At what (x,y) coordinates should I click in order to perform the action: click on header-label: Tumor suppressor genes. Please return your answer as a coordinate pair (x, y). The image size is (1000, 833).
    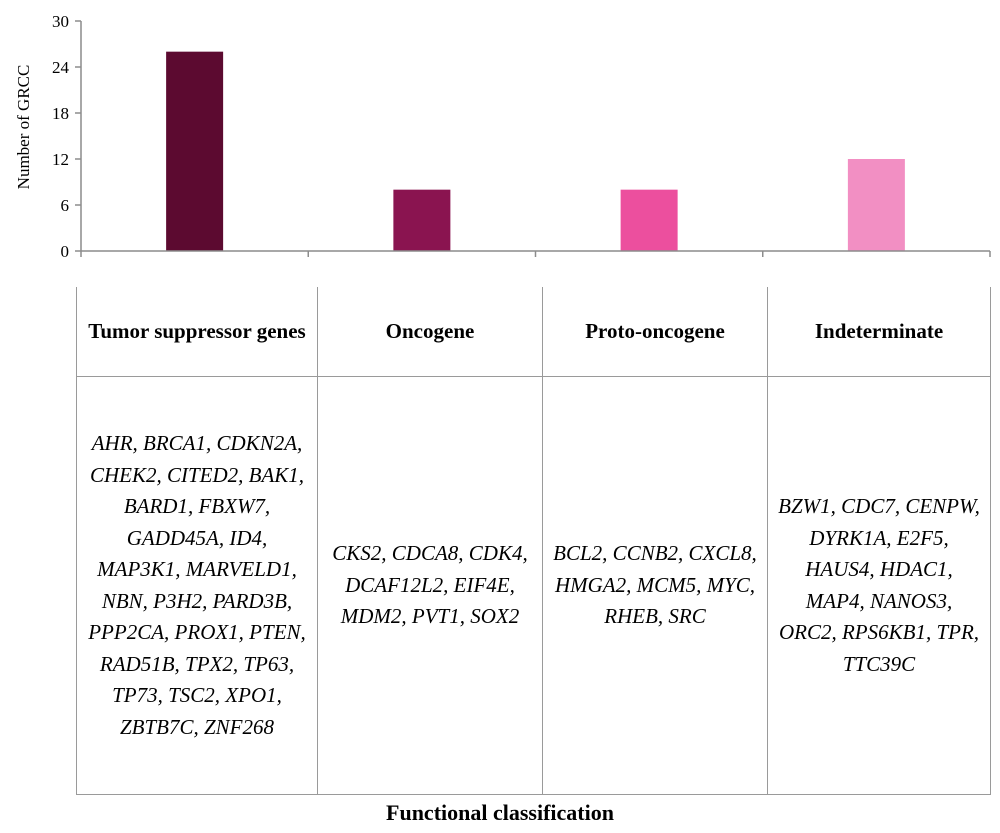
    Looking at the image, I should click on (197, 331).